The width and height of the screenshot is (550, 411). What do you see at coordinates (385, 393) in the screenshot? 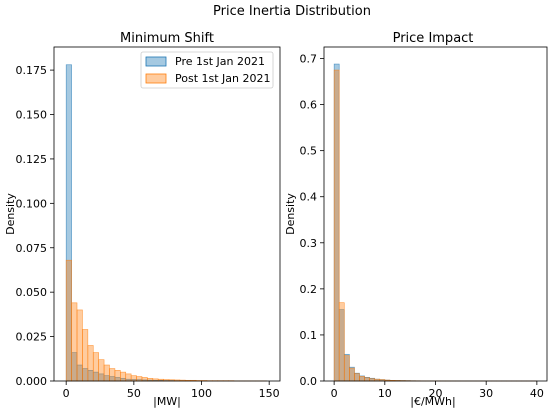
I see `xtick-label: 10` at bounding box center [385, 393].